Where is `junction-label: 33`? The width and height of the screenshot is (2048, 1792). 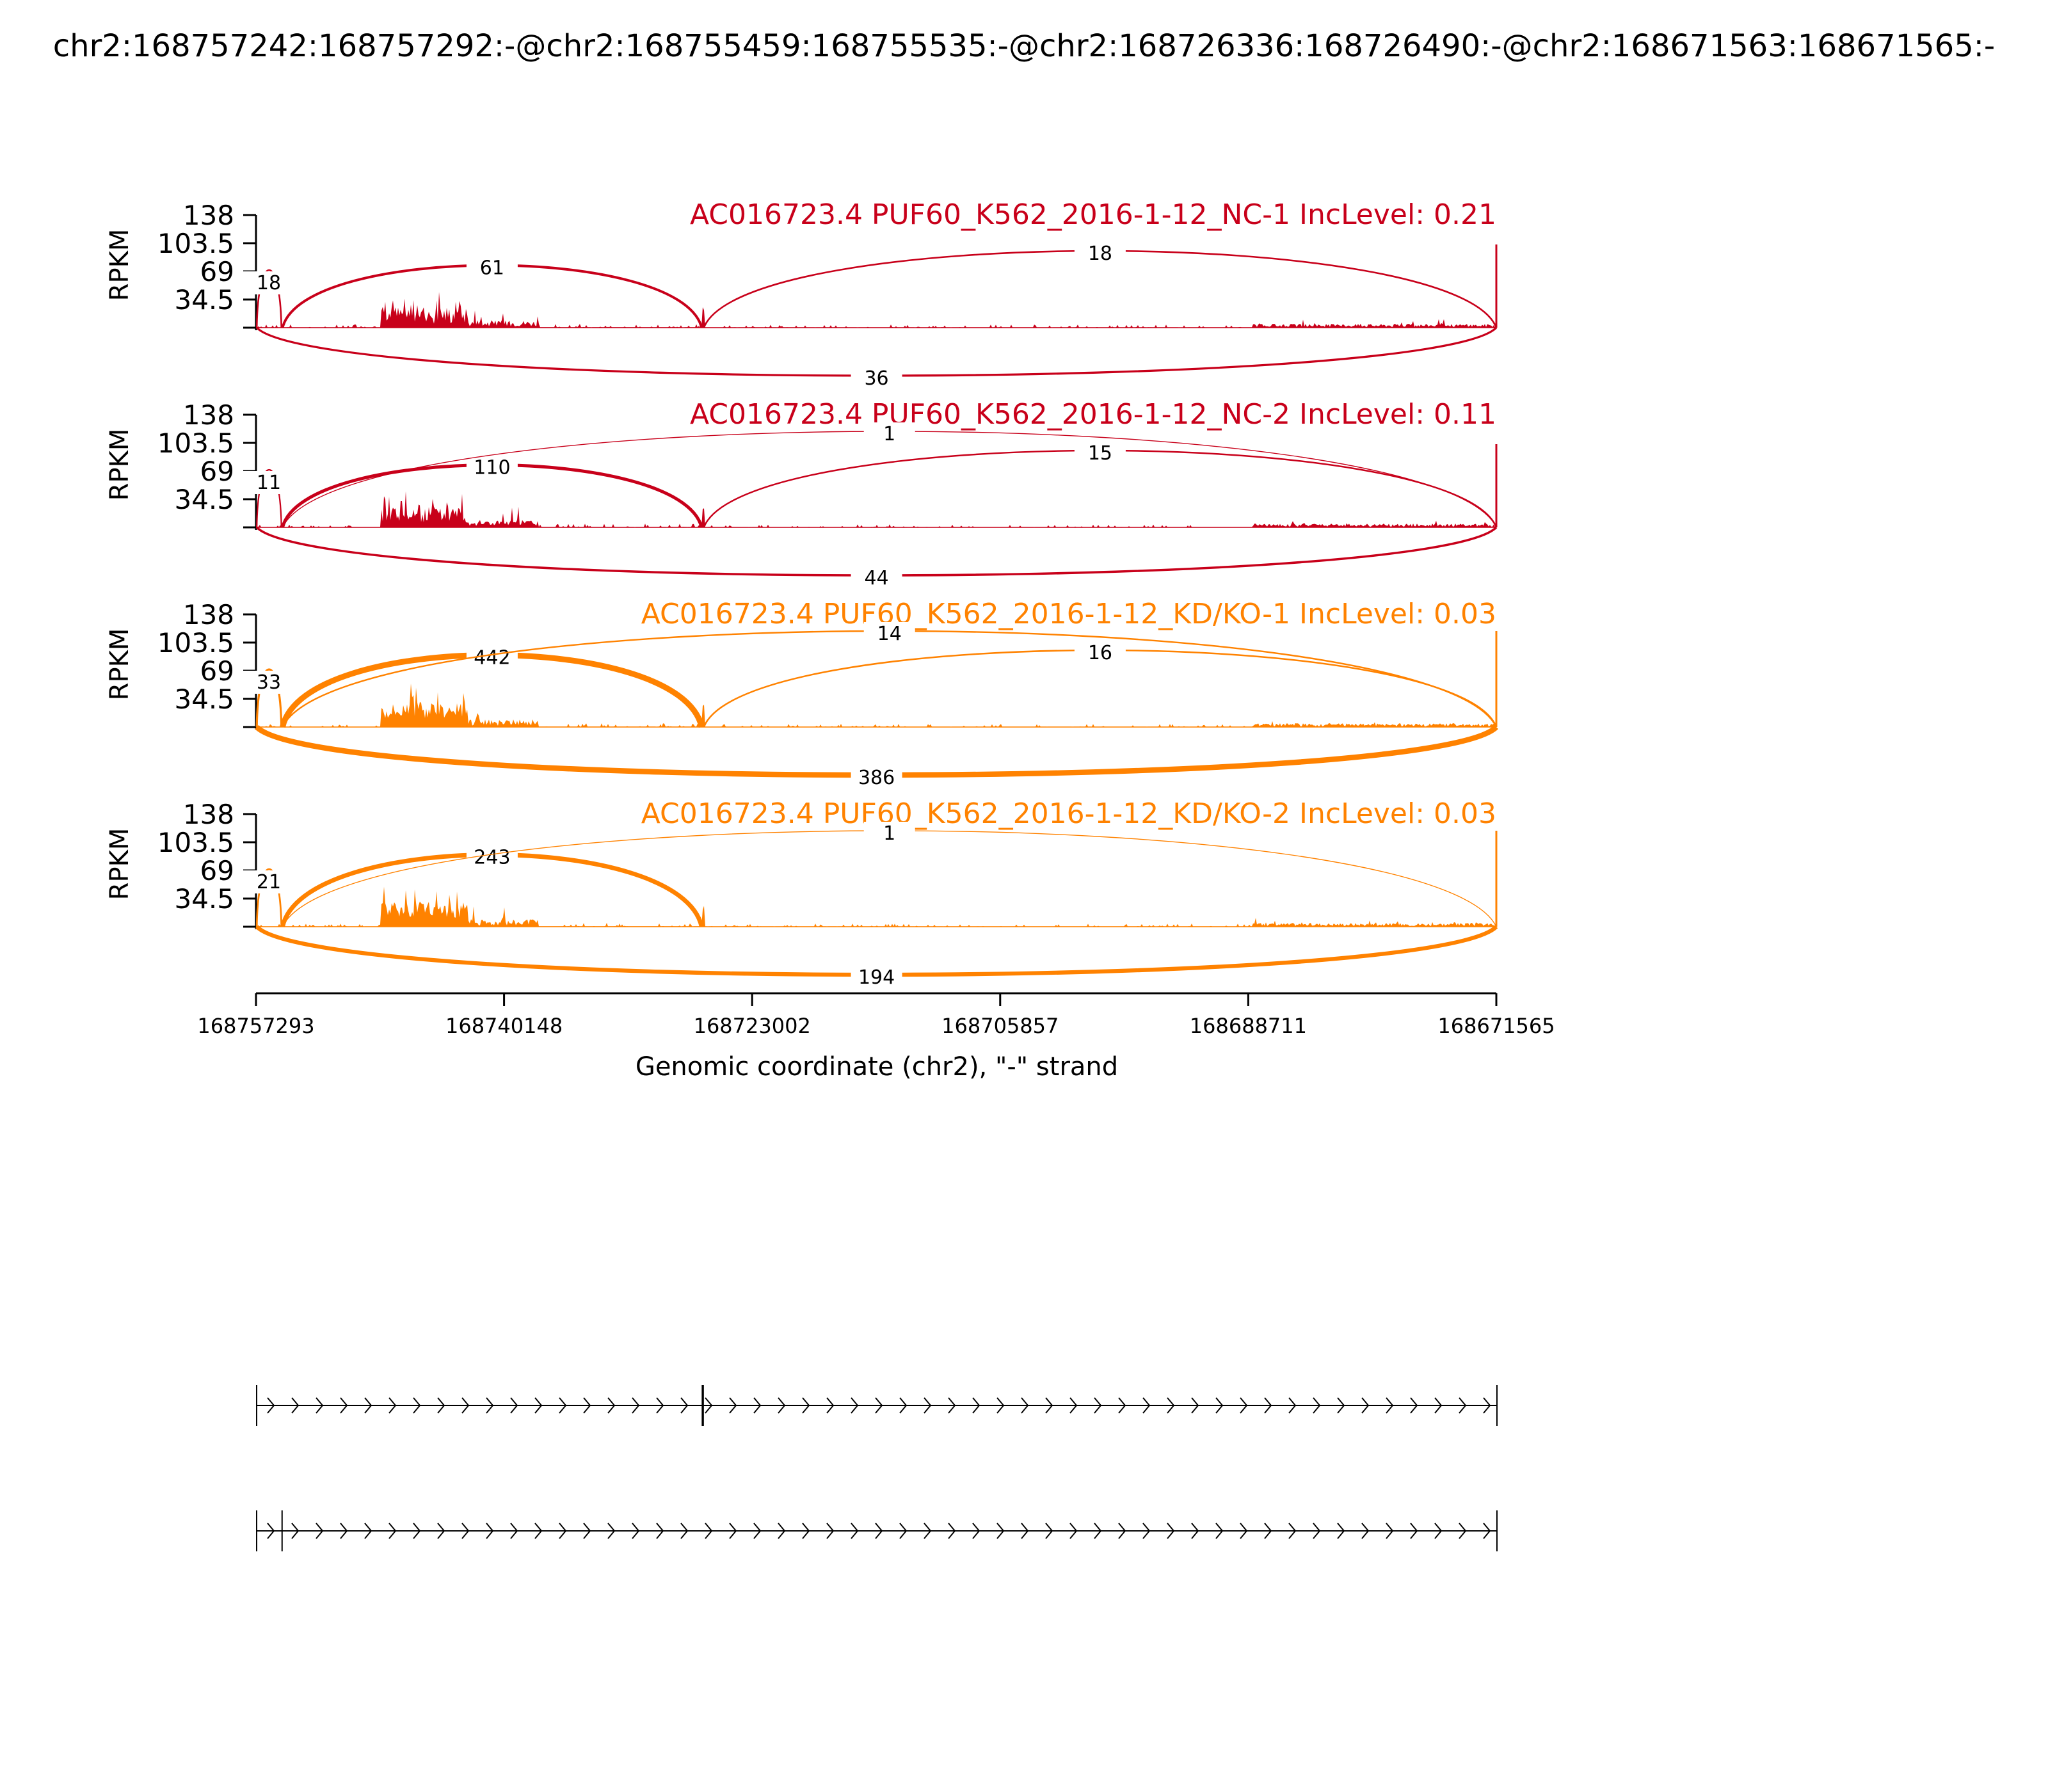
junction-label: 33 is located at coordinates (268, 682).